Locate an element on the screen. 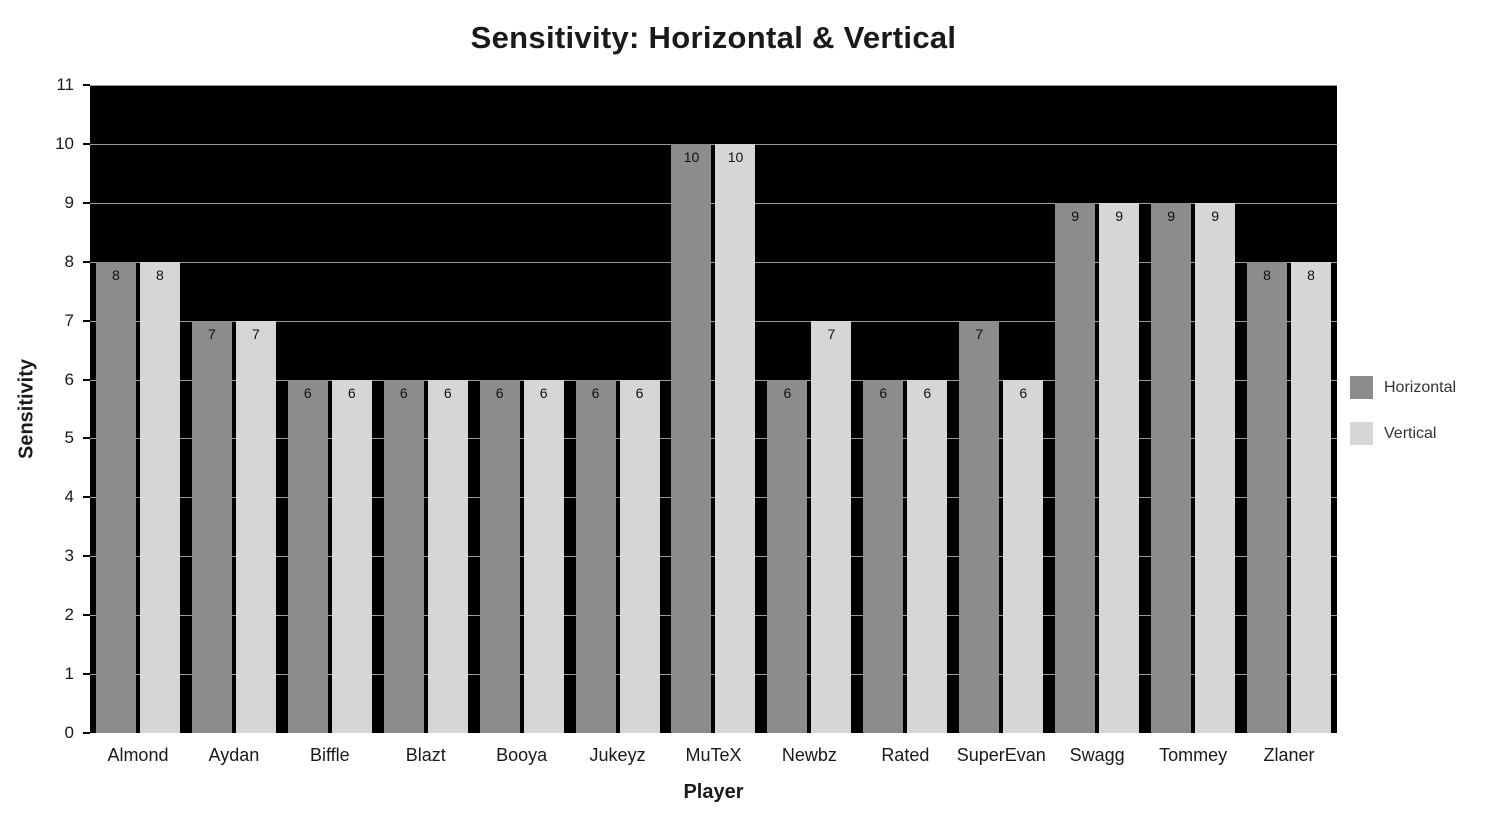 The image size is (1486, 834). x-tick-label-booya: Booya is located at coordinates (522, 755).